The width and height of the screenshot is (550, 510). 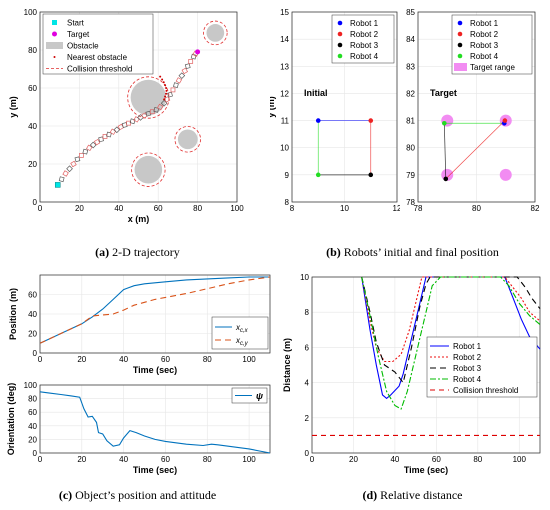 What do you see at coordinates (123, 459) in the screenshot?
I see `x-tick-label: 40` at bounding box center [123, 459].